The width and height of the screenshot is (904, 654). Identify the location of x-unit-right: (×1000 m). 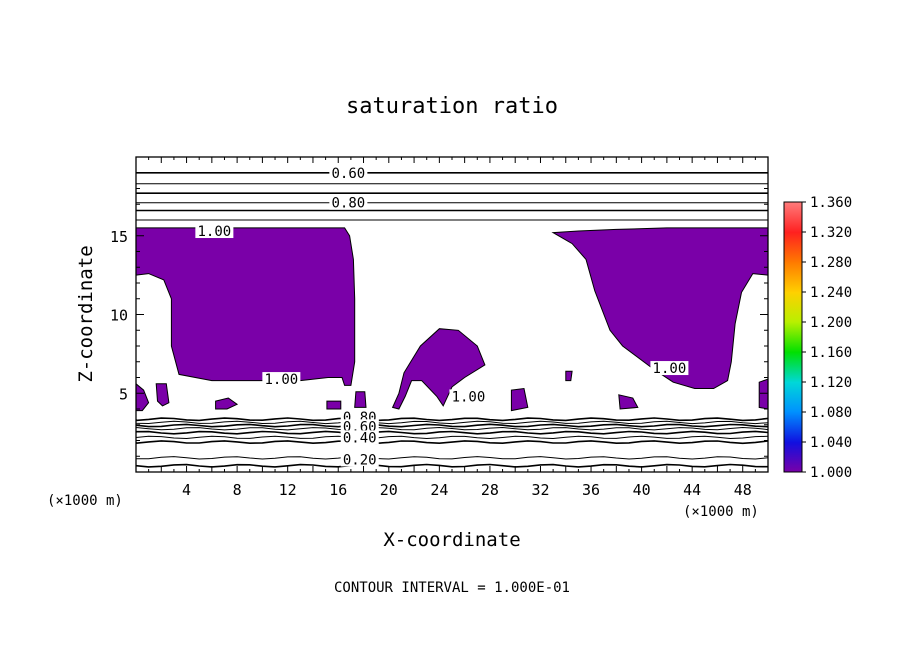
(721, 512).